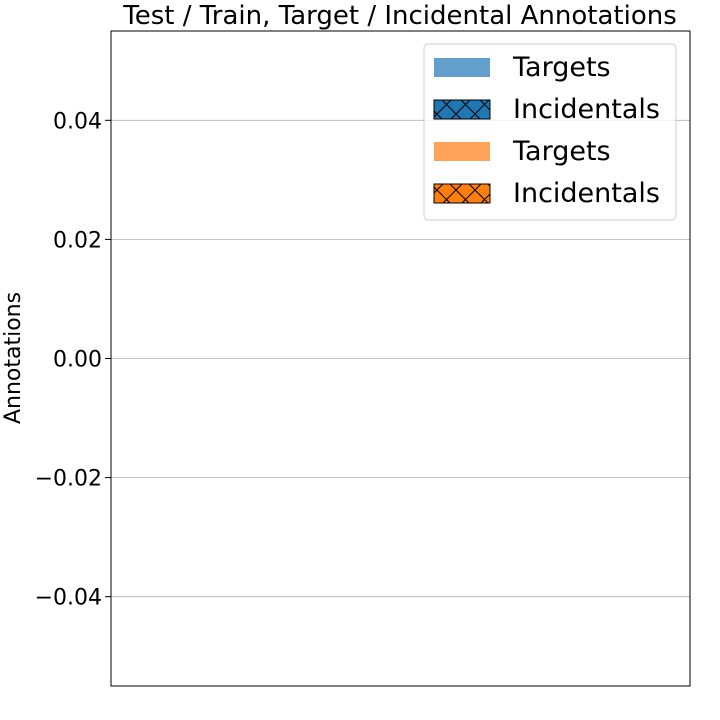 The width and height of the screenshot is (720, 720). What do you see at coordinates (77, 360) in the screenshot?
I see `y-tick-label: 0.00` at bounding box center [77, 360].